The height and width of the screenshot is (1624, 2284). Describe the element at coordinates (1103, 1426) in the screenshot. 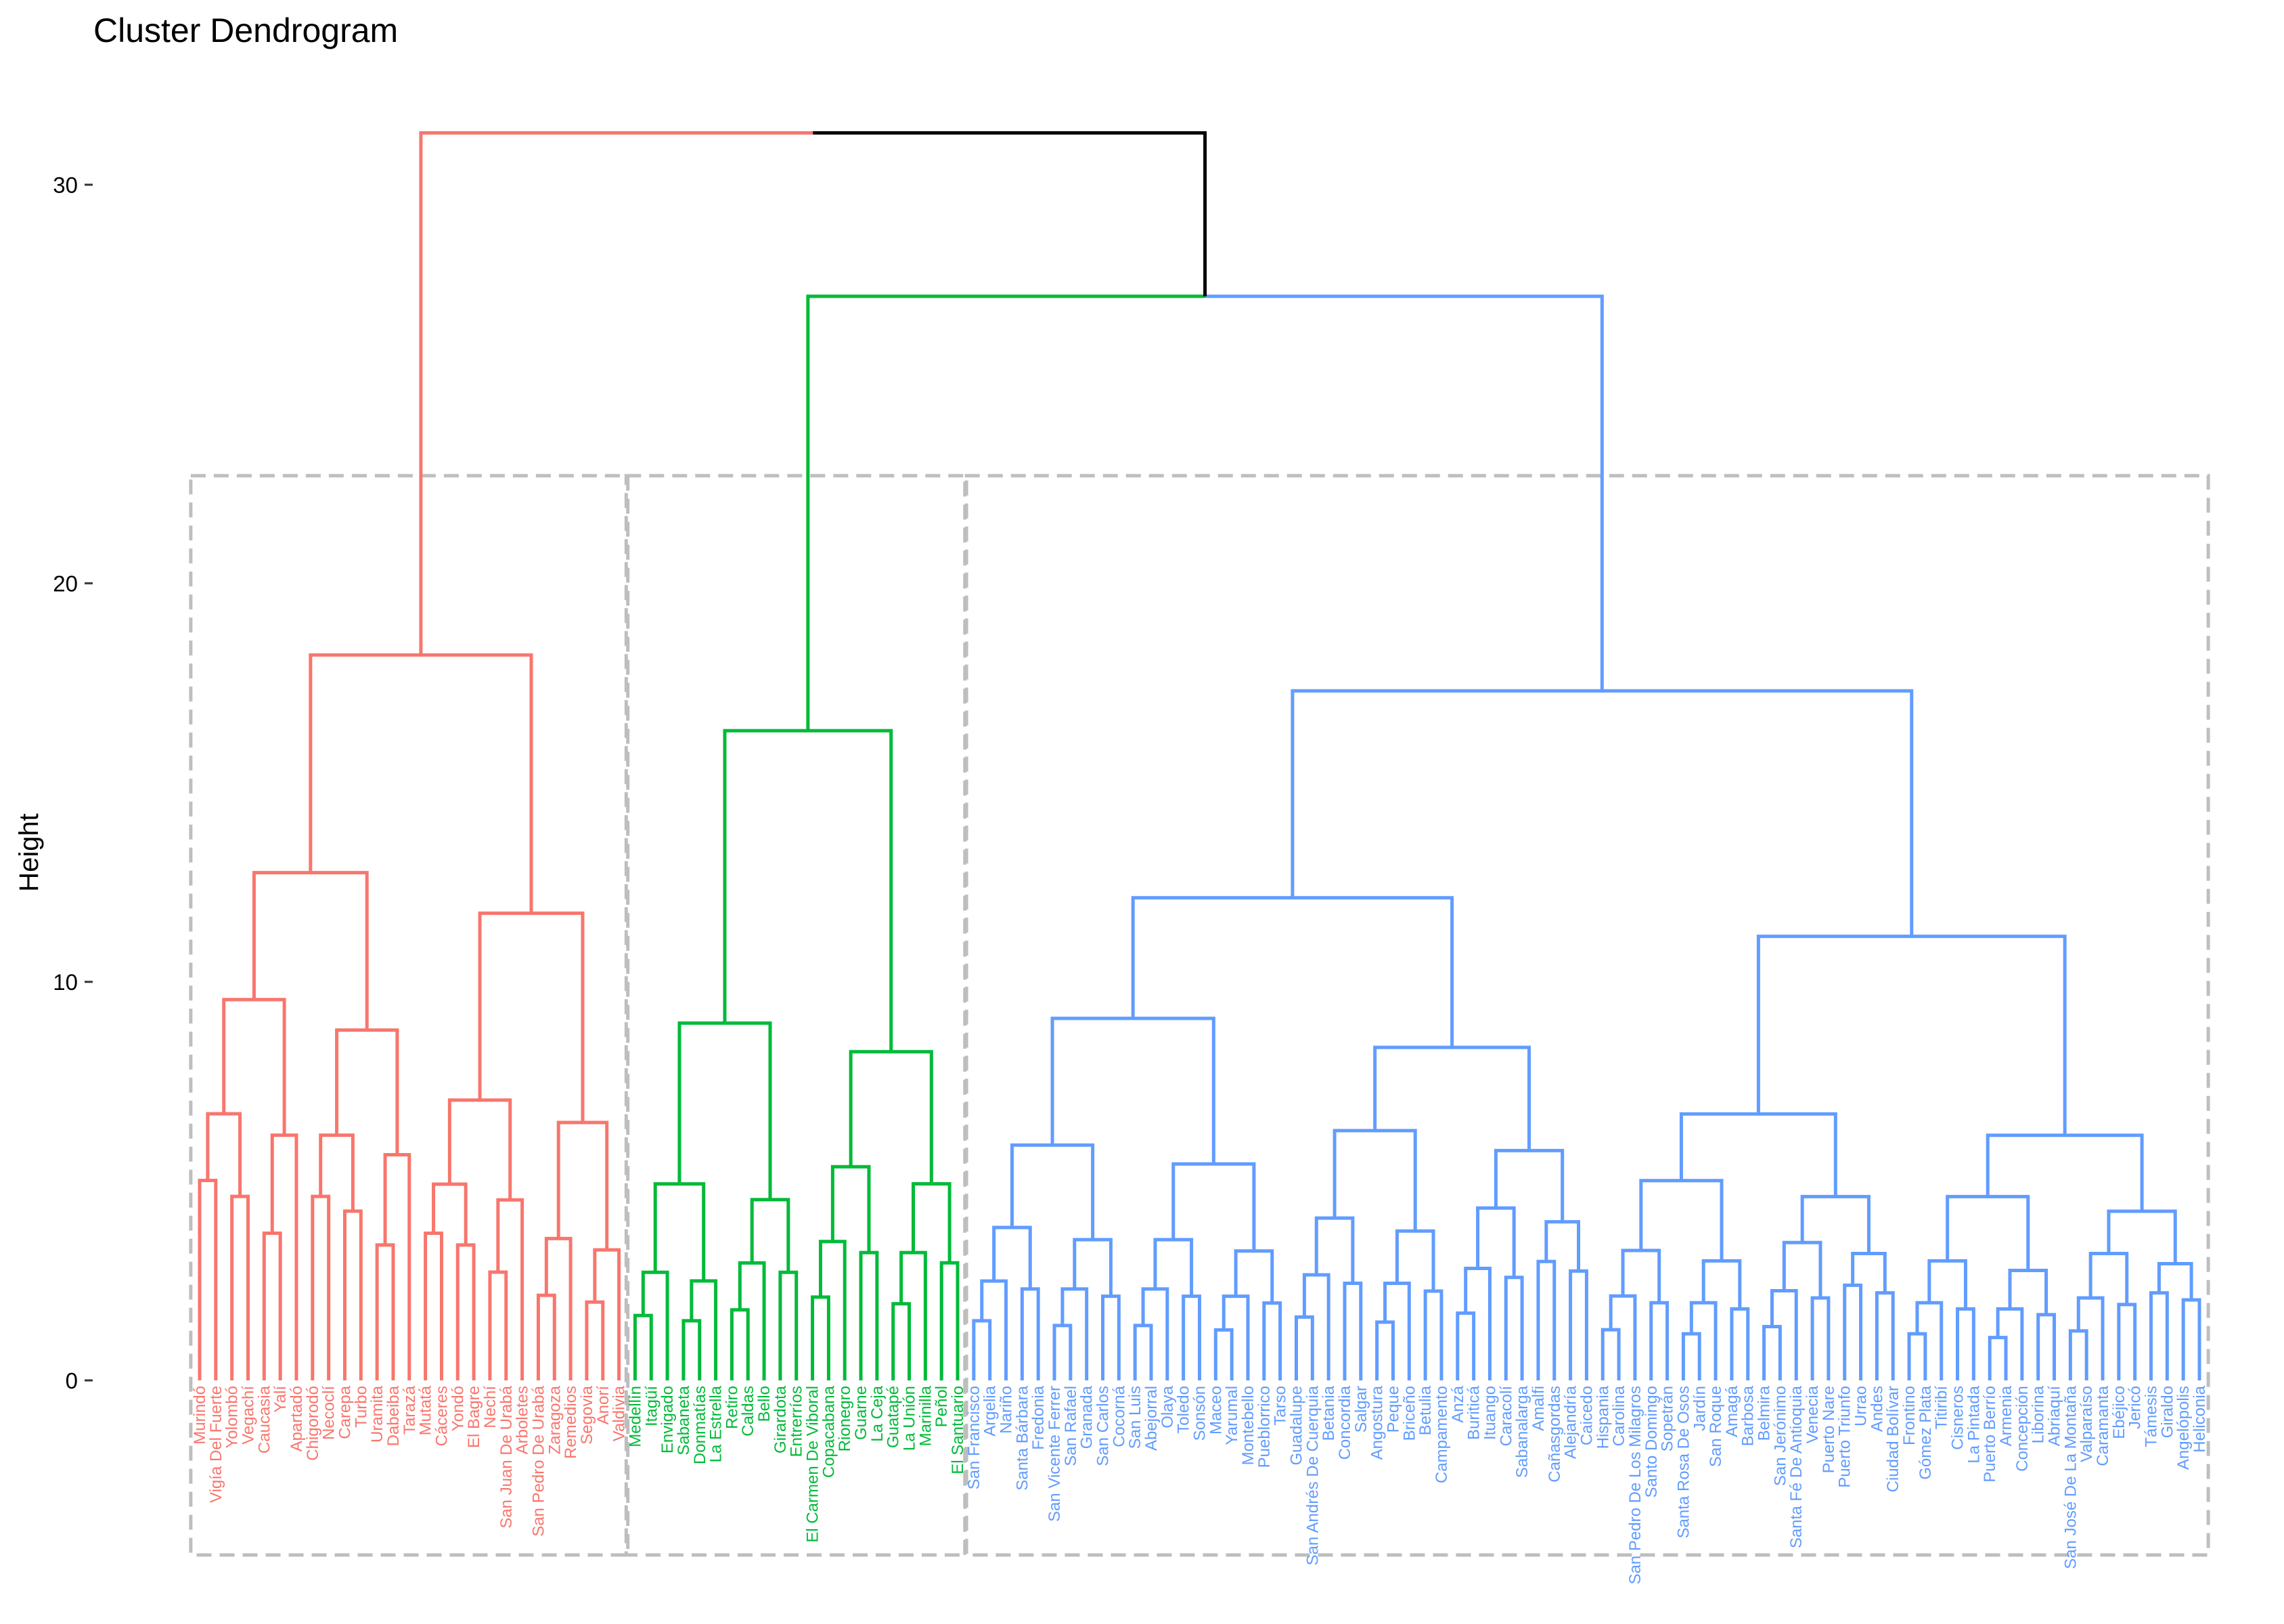

I see `leaf-label: San Carlos` at that location.